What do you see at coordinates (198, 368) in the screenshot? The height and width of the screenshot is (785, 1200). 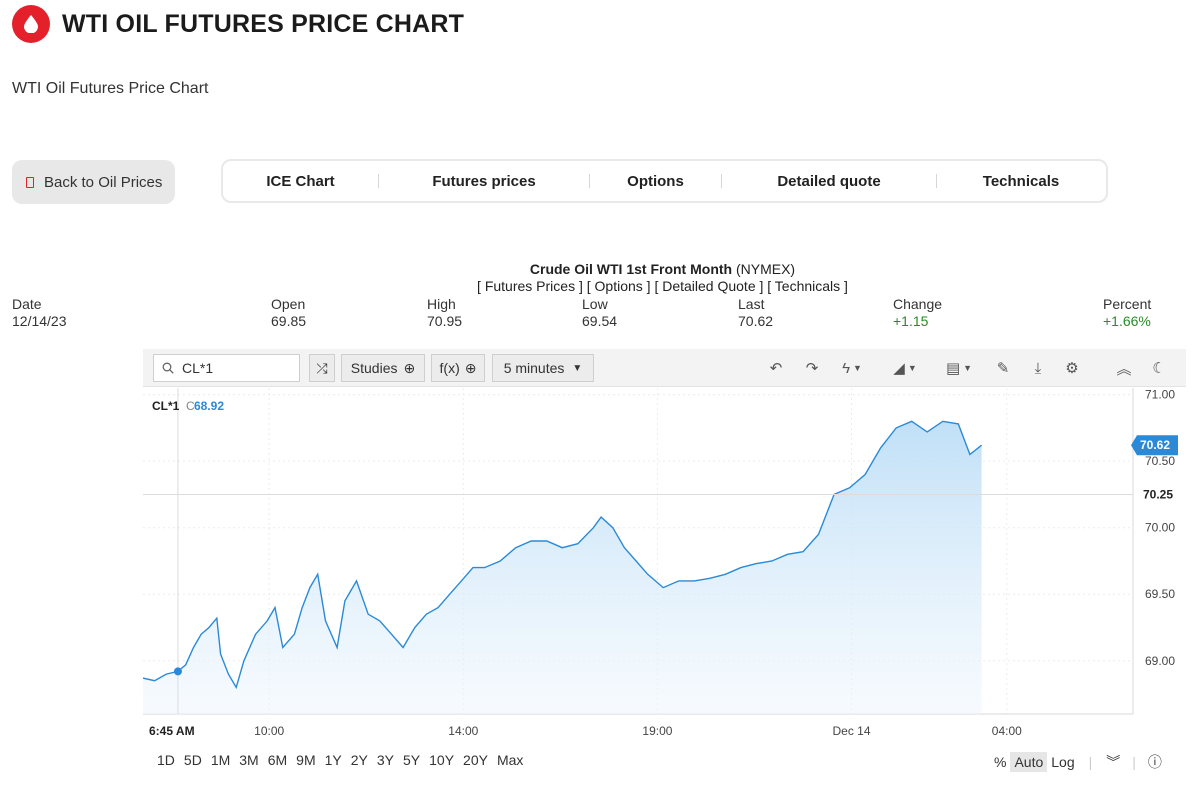 I see `symbol-search-value: CL*1` at bounding box center [198, 368].